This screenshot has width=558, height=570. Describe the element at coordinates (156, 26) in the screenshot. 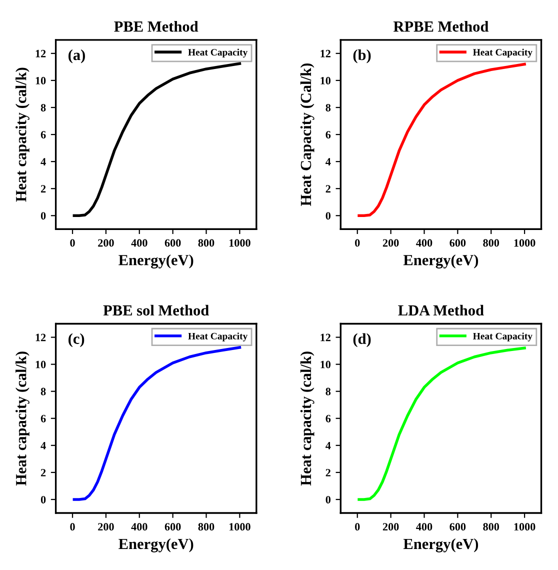

I see `chart-title: PBE Method` at that location.